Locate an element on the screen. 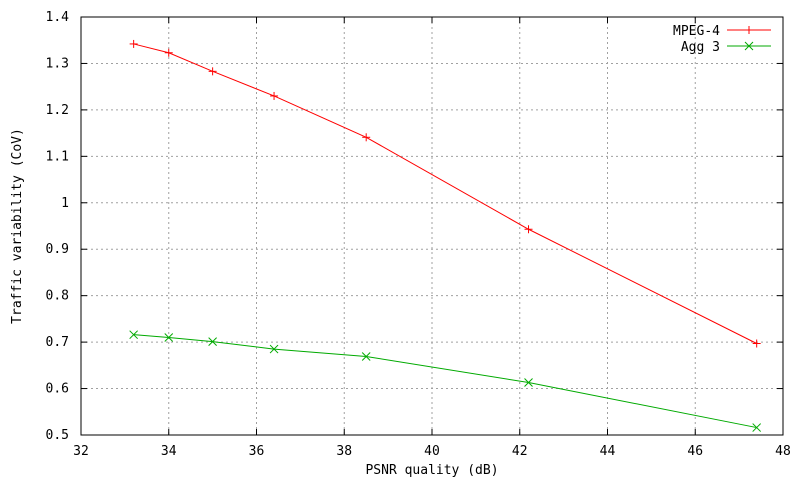 The width and height of the screenshot is (800, 480). legend-item-mpeg-4: MPEG-4 is located at coordinates (722, 31).